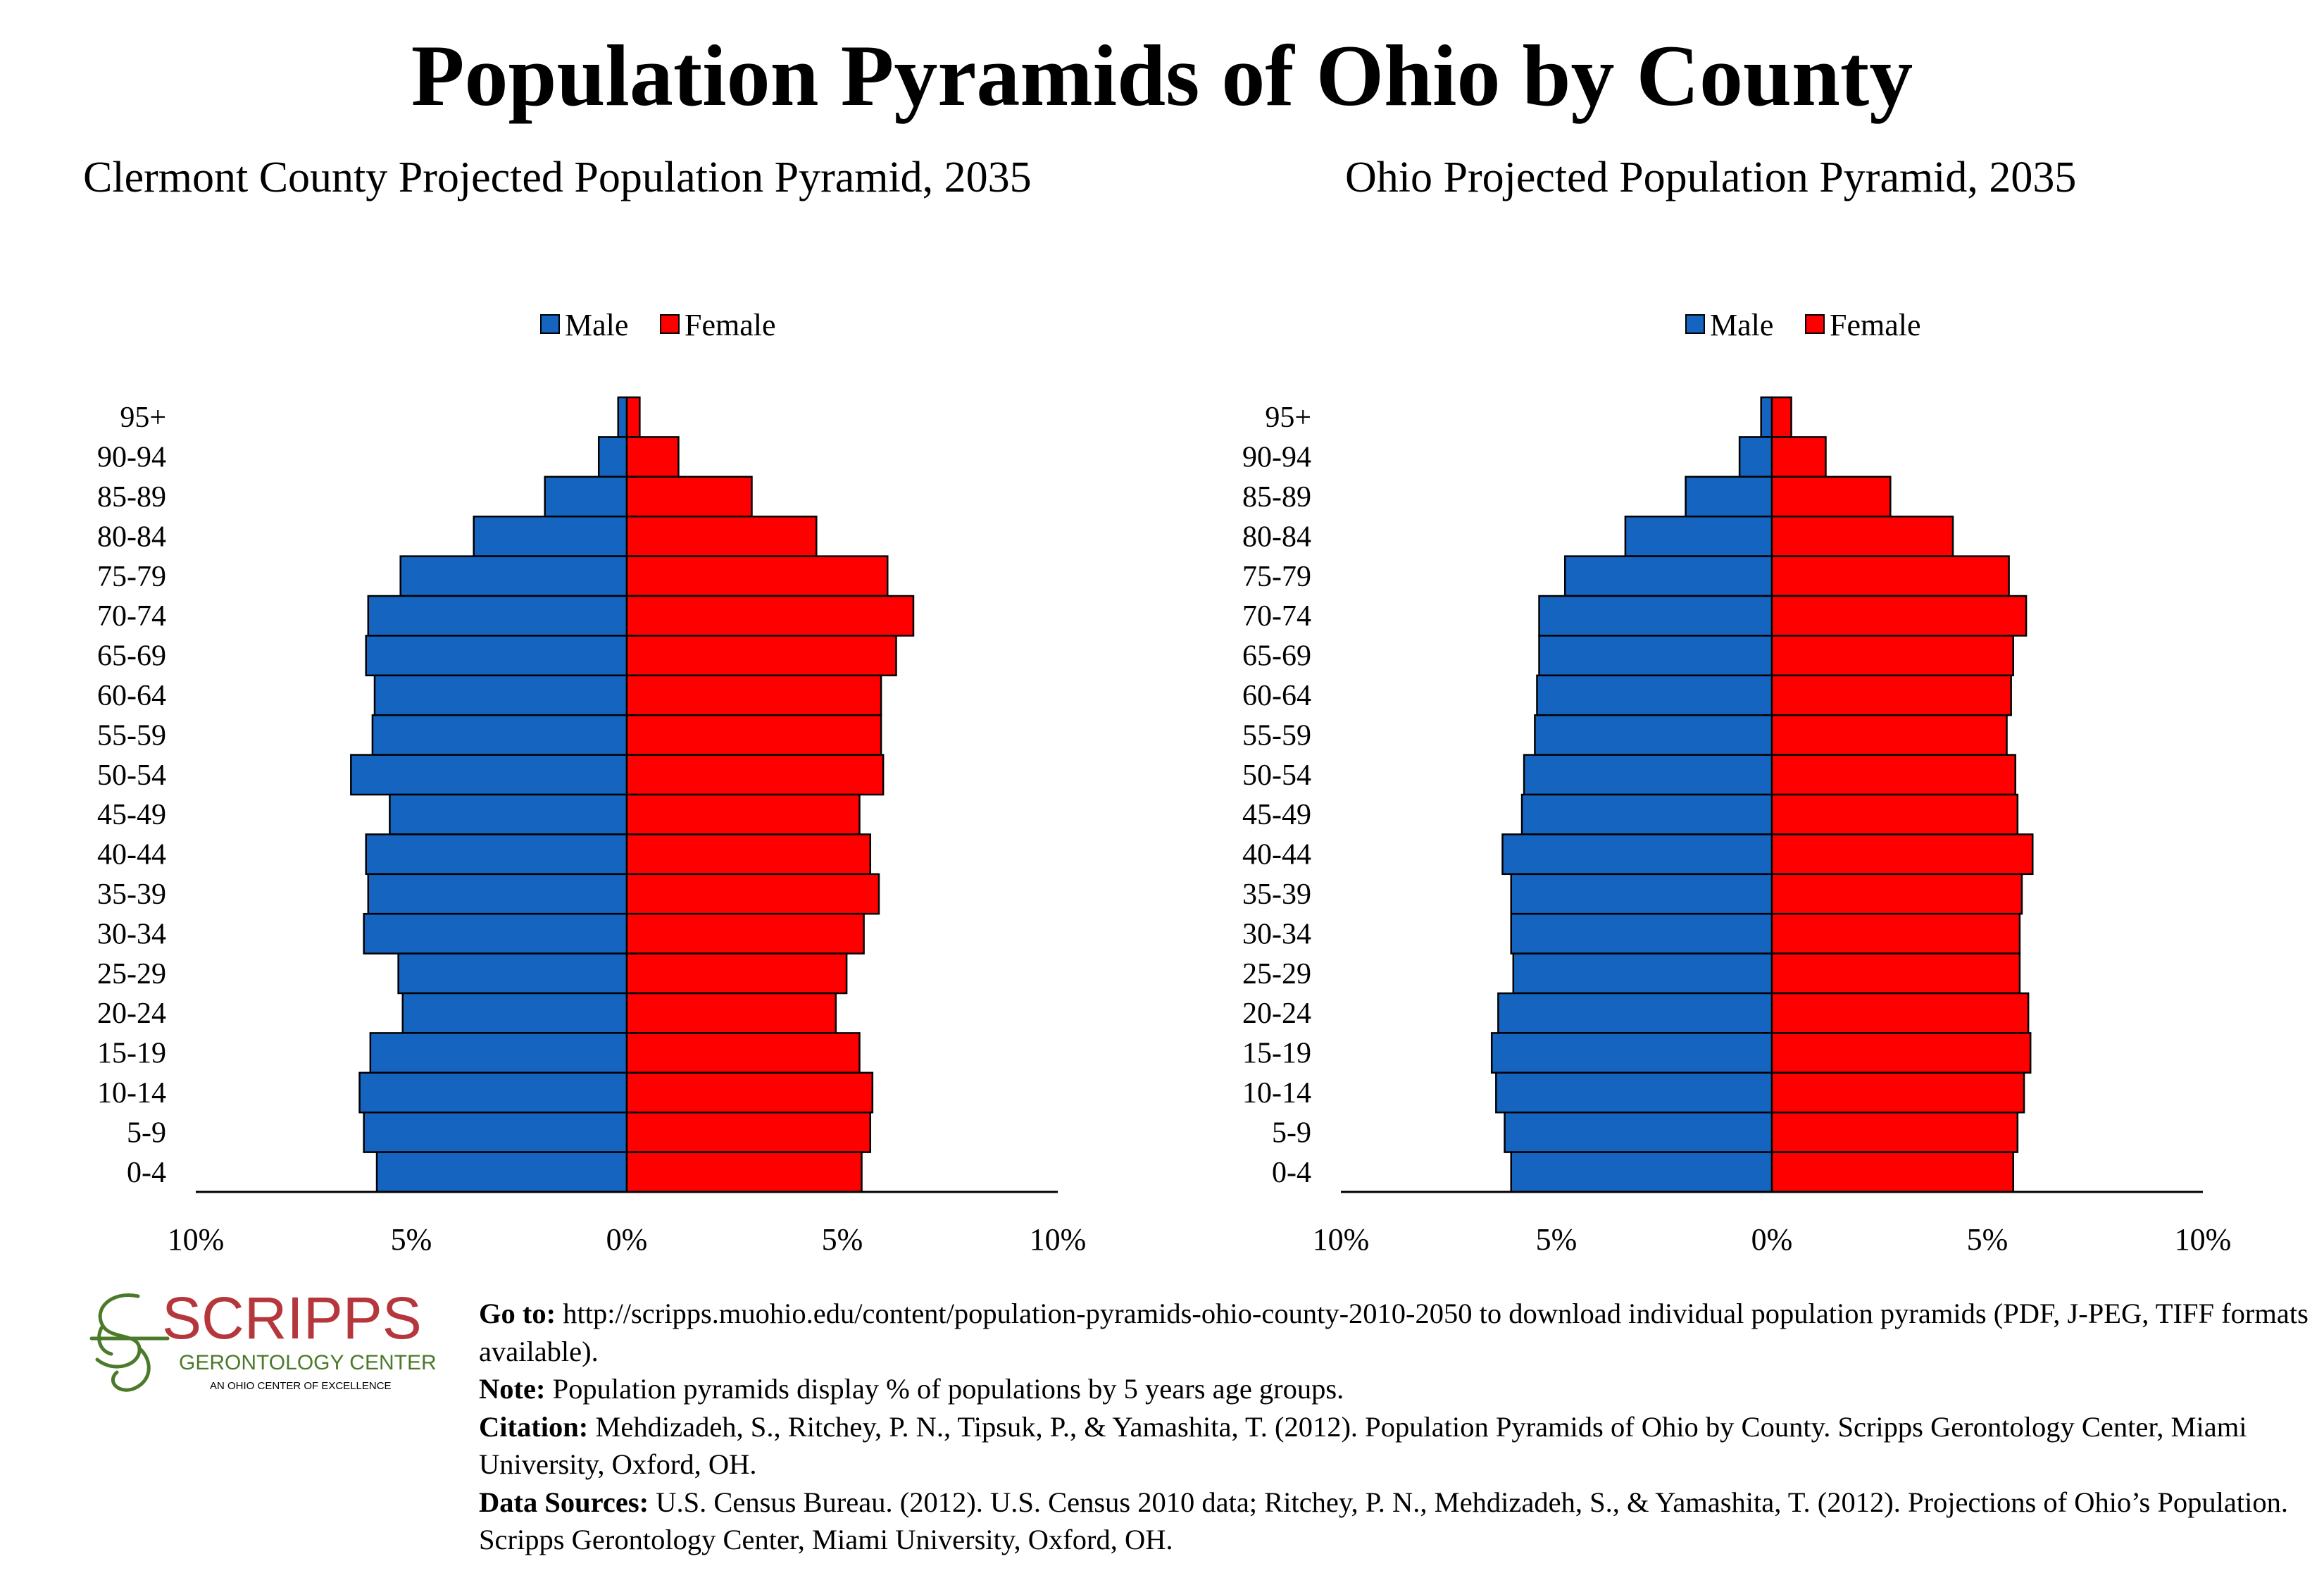  Describe the element at coordinates (517, 1313) in the screenshot. I see `note-goto-label: Go to:` at that location.